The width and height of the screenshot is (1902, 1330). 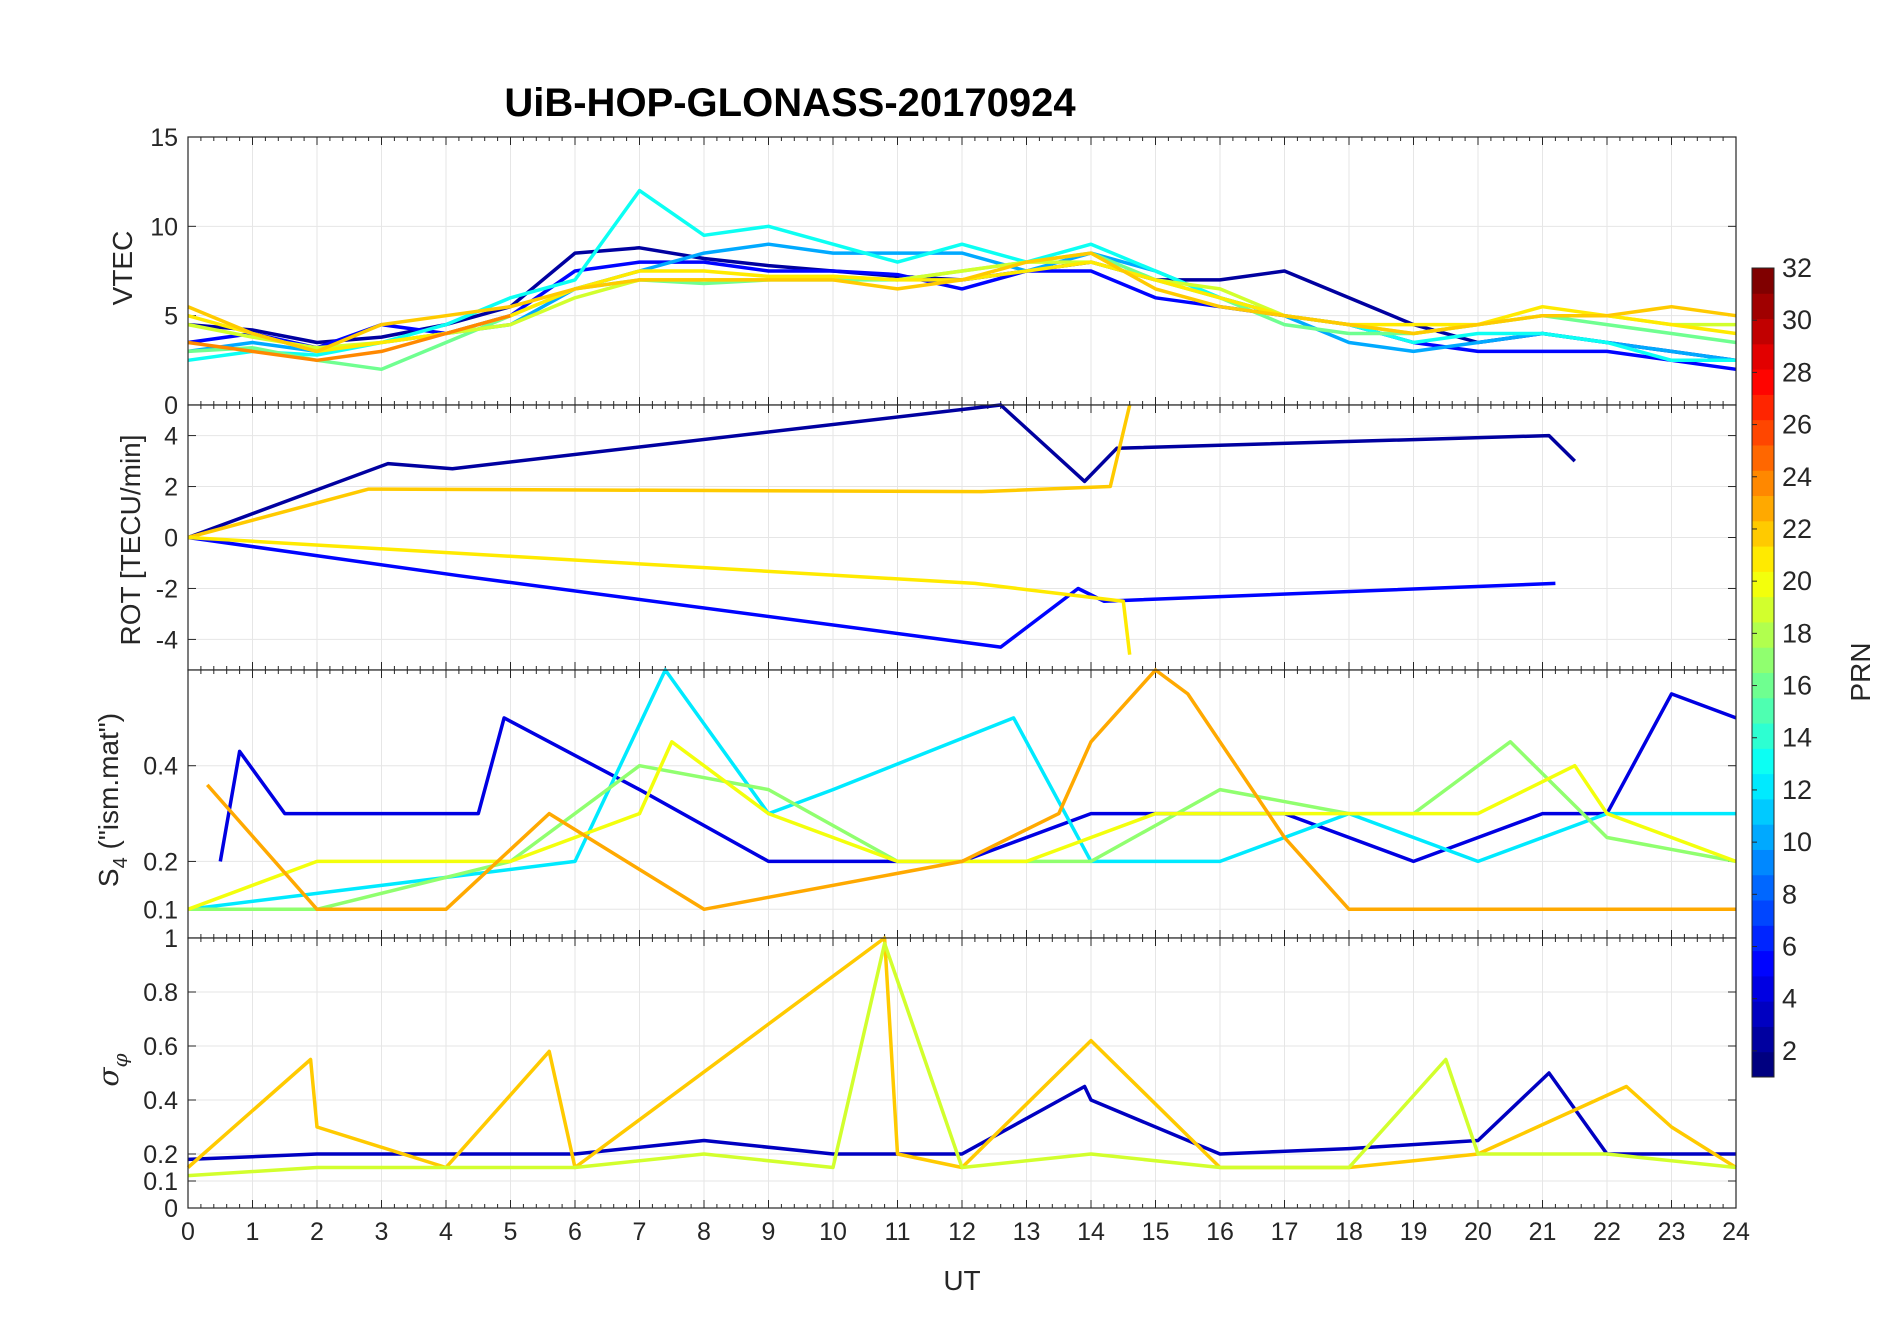 What do you see at coordinates (1789, 894) in the screenshot?
I see `colorbar-tick-label: 8` at bounding box center [1789, 894].